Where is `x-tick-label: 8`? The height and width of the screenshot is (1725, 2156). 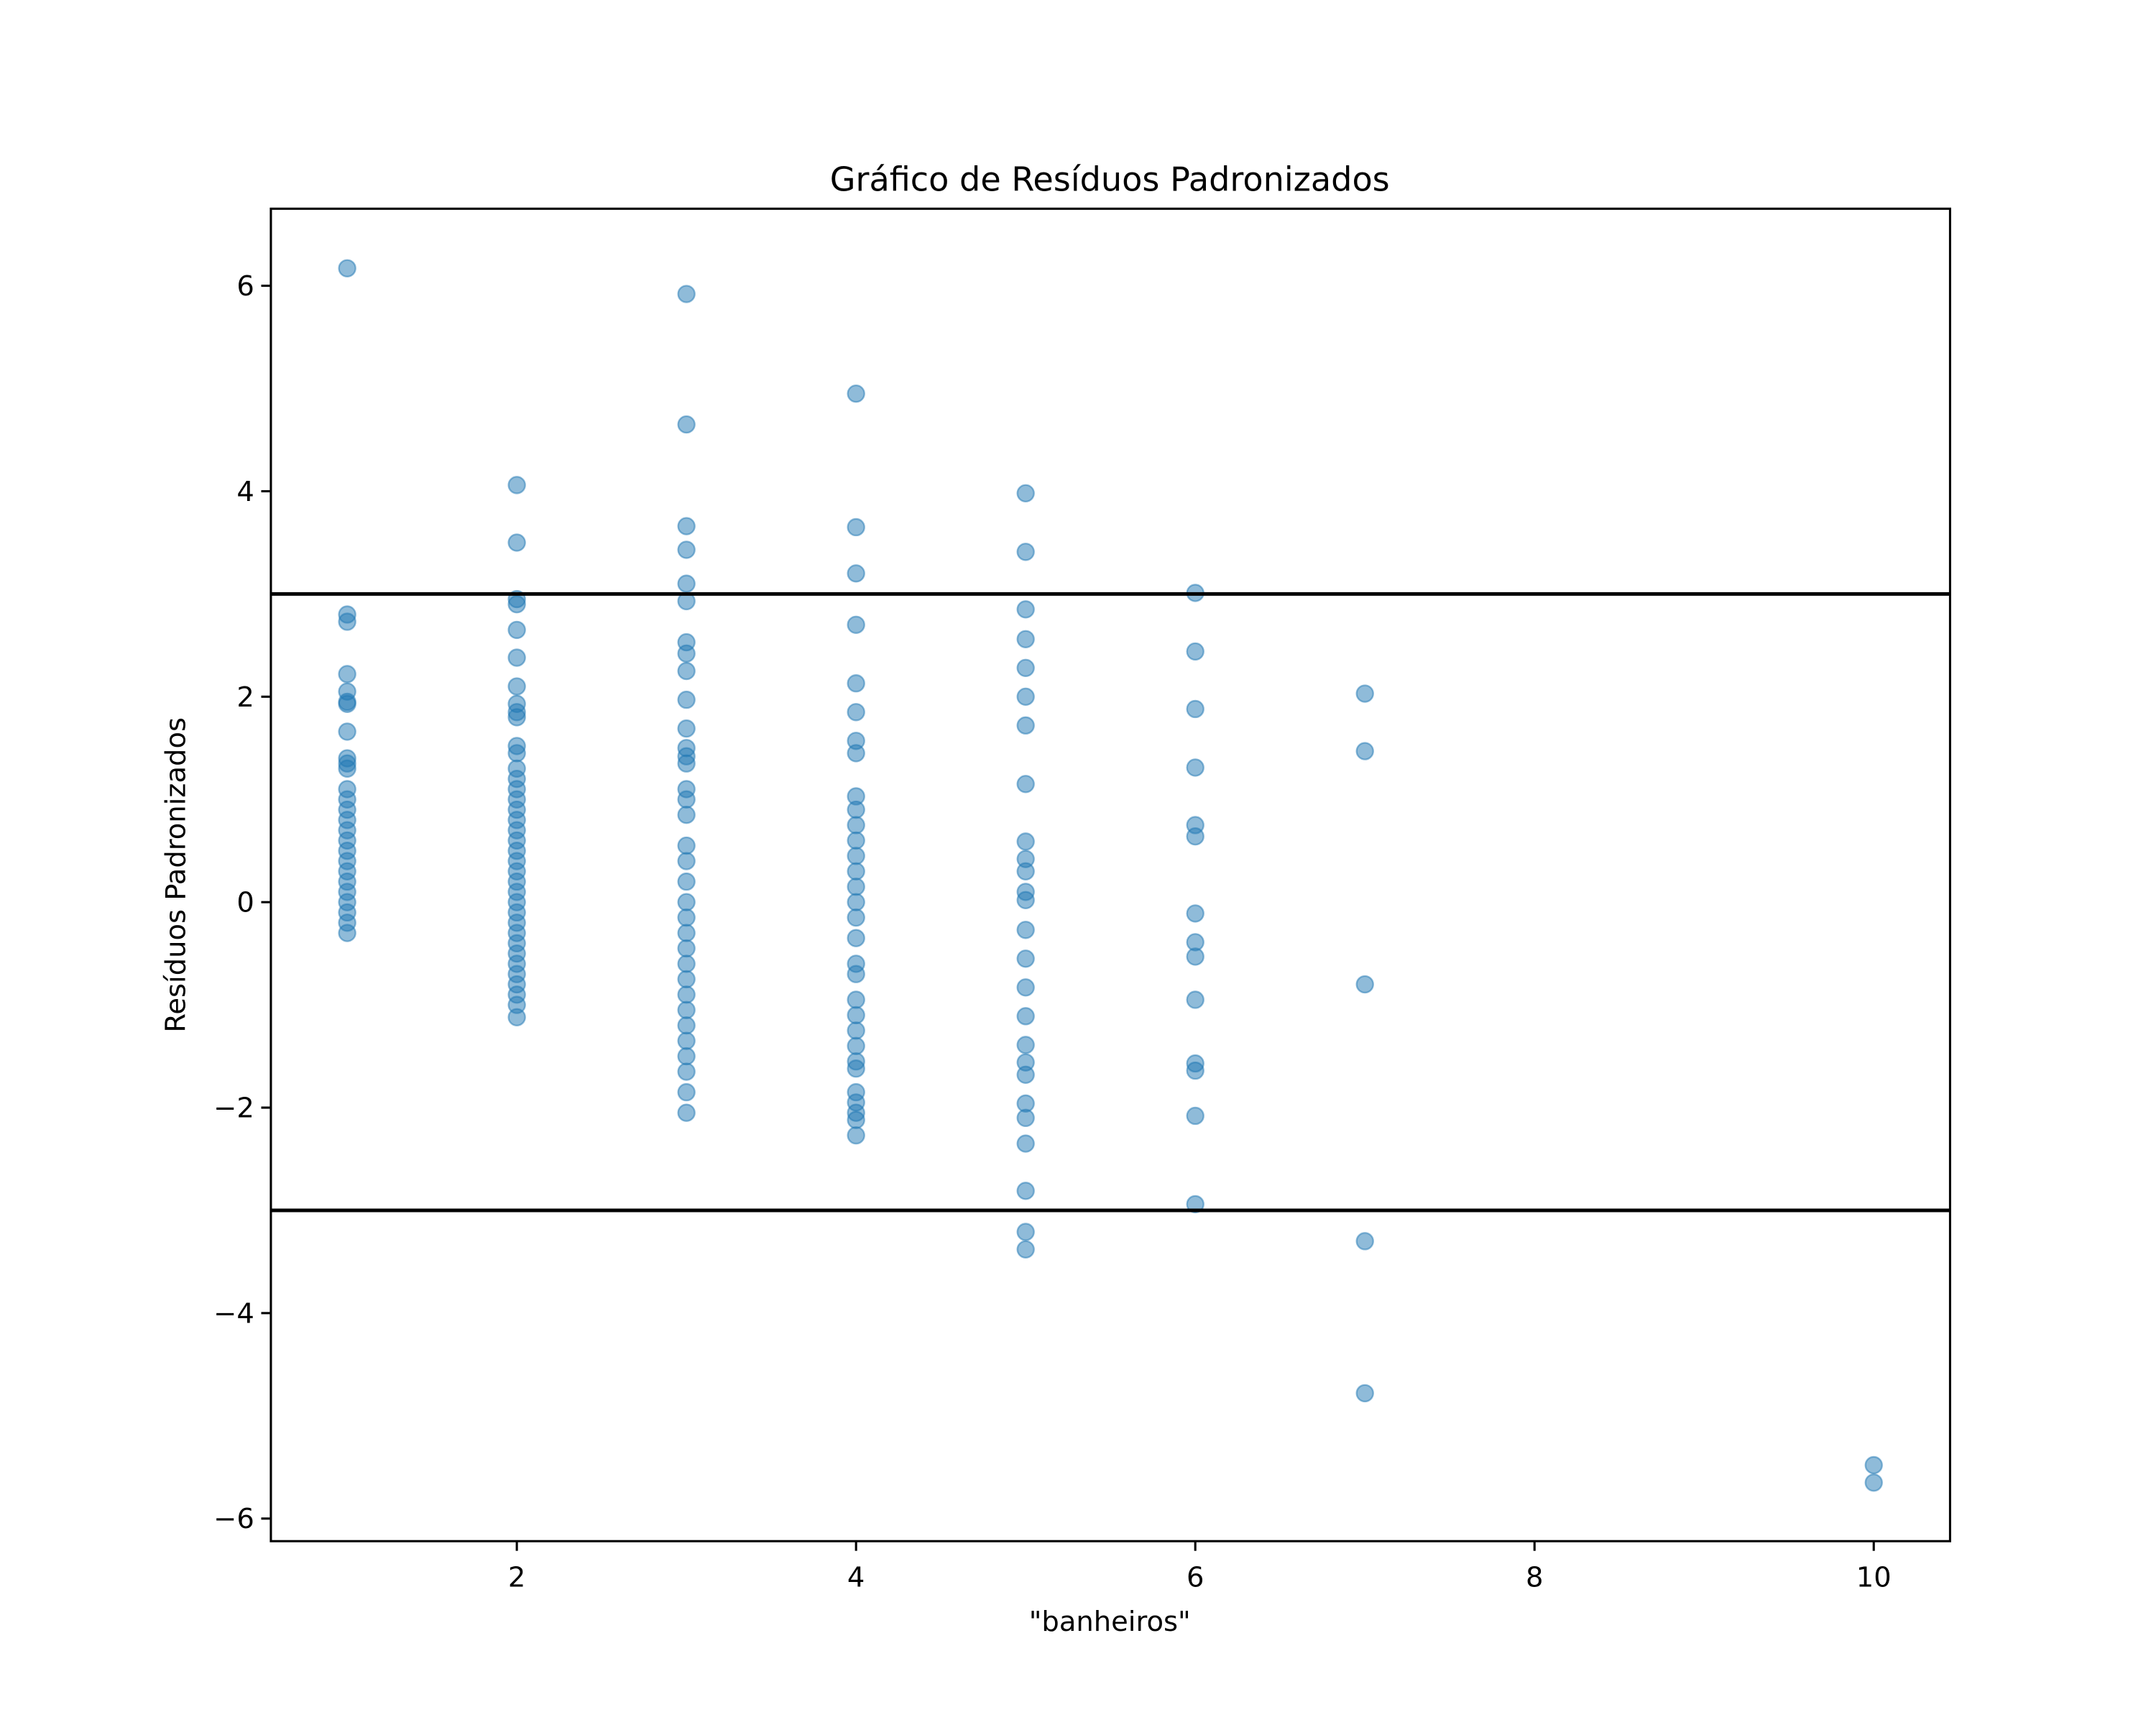
x-tick-label: 8 is located at coordinates (1534, 1578).